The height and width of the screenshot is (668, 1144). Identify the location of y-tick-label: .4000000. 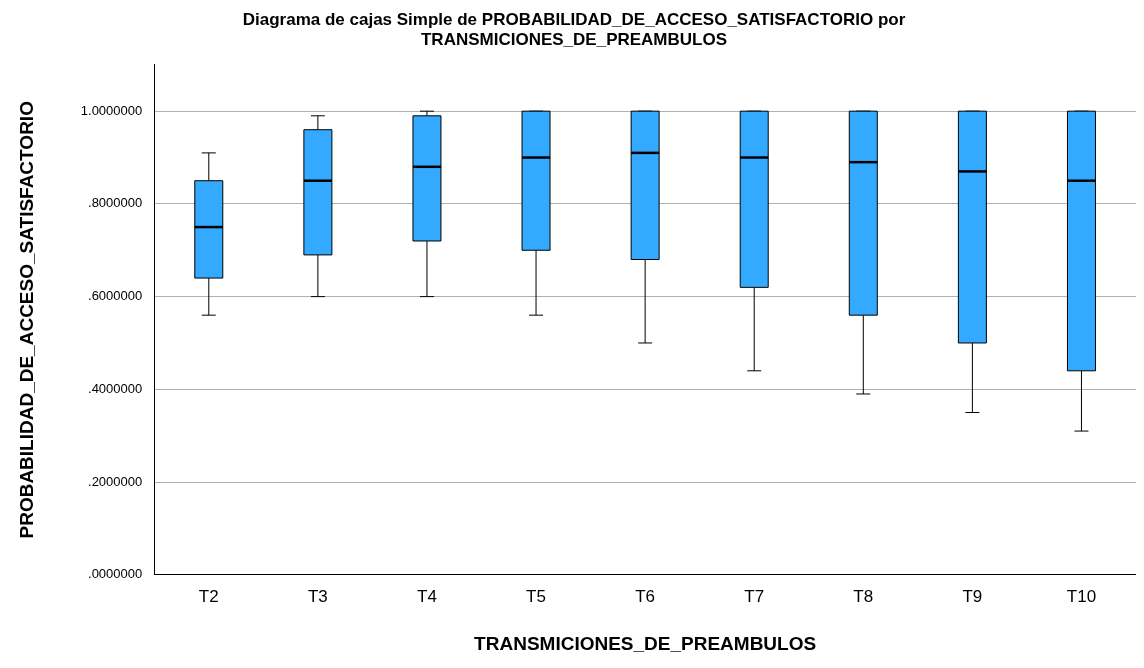
(115, 388).